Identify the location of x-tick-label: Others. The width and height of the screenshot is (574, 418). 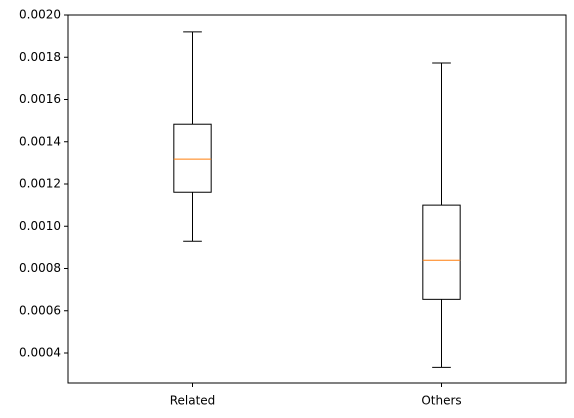
(441, 401).